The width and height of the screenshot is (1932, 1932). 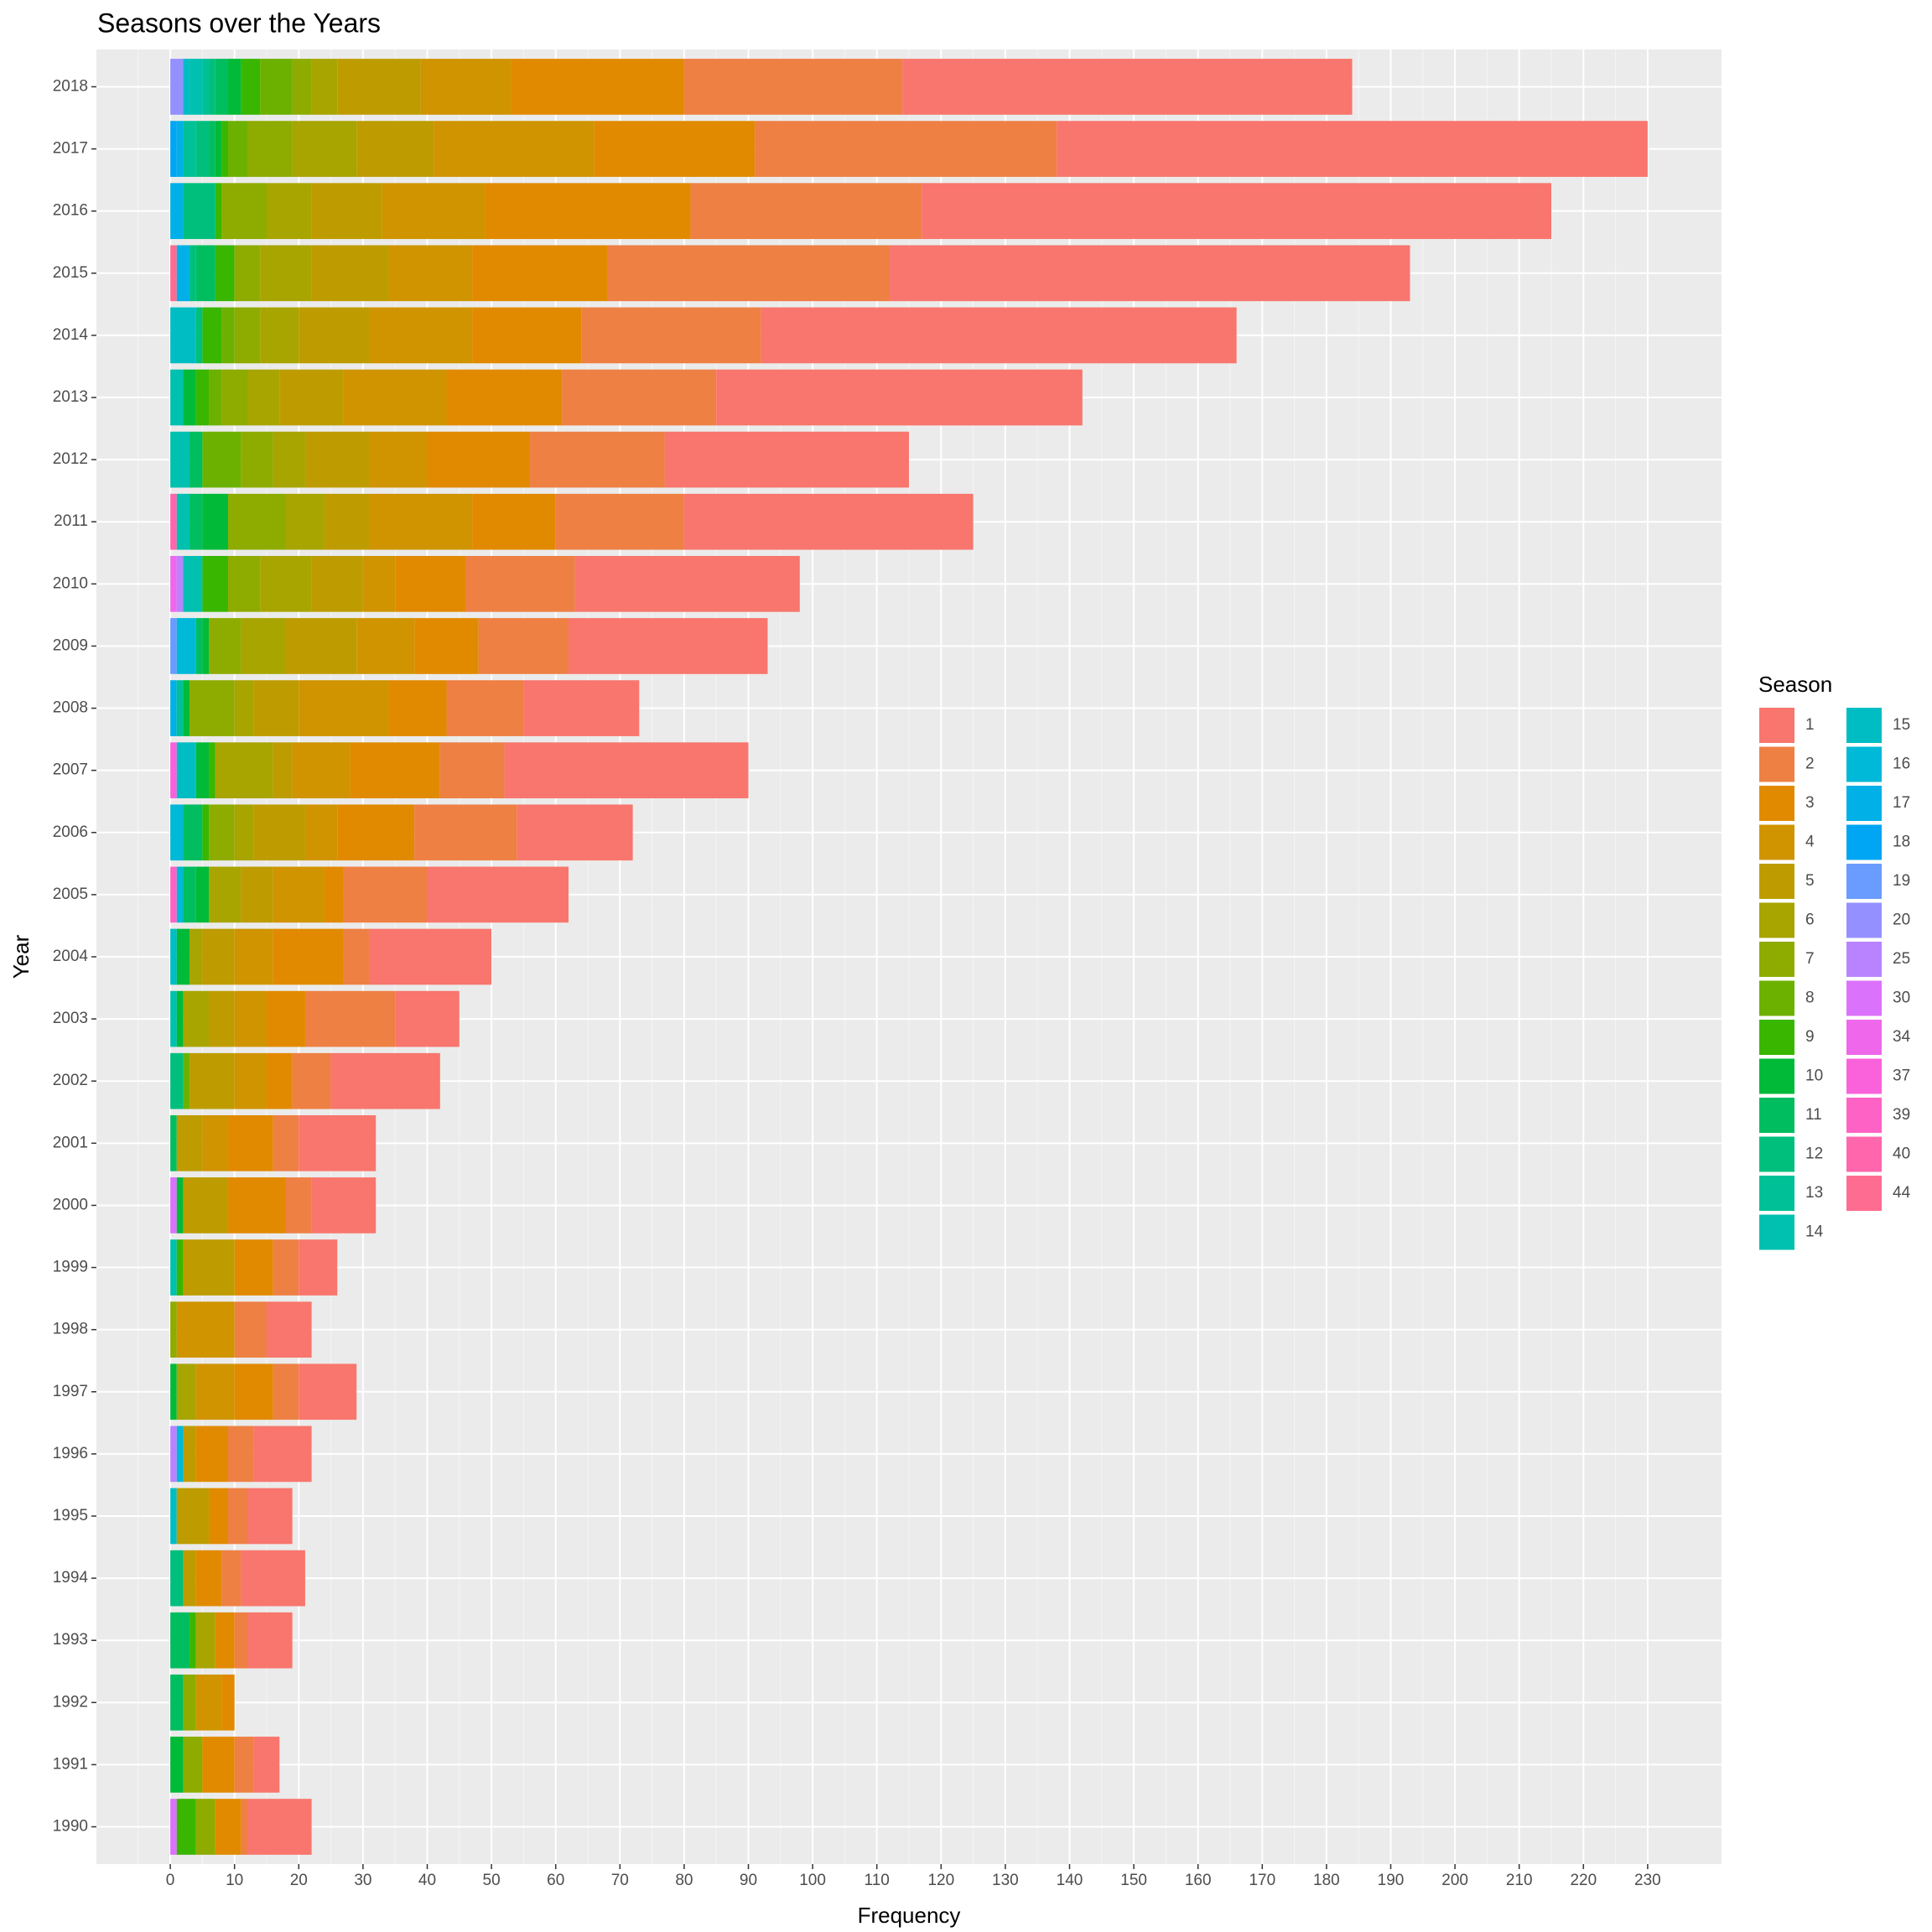 I want to click on x-tick-label: 0, so click(x=170, y=1881).